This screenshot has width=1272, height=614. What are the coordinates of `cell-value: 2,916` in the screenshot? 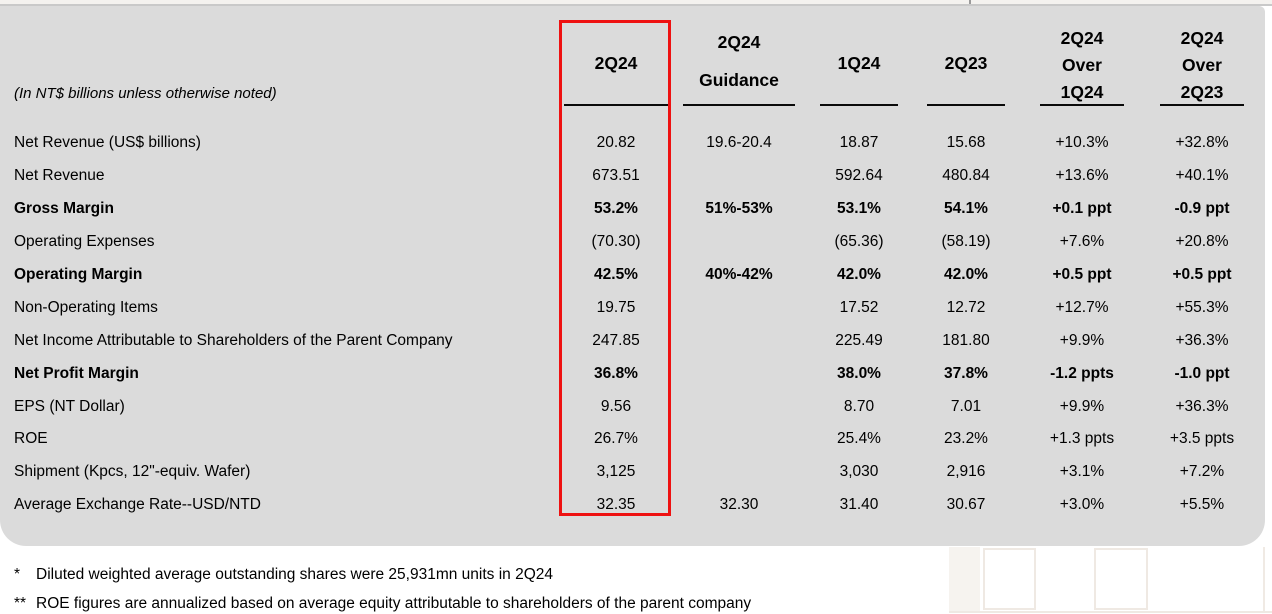 It's located at (966, 472).